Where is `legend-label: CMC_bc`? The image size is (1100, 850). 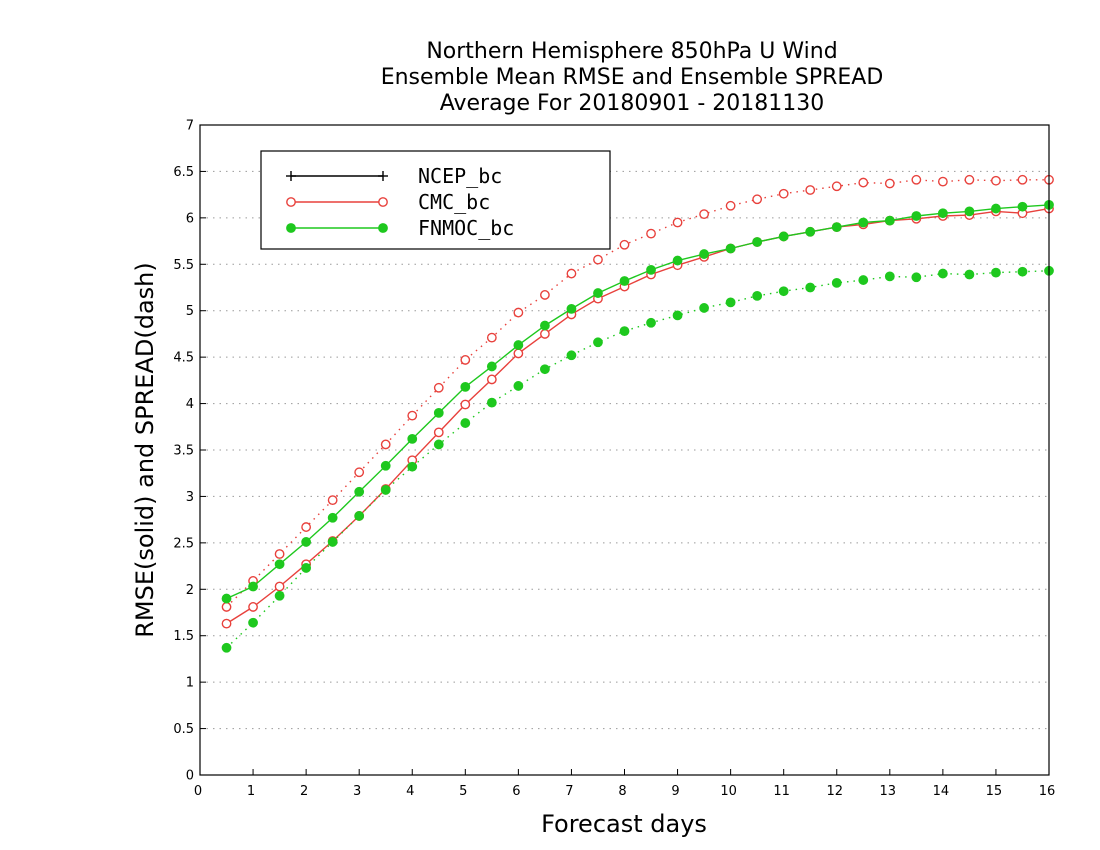 legend-label: CMC_bc is located at coordinates (454, 202).